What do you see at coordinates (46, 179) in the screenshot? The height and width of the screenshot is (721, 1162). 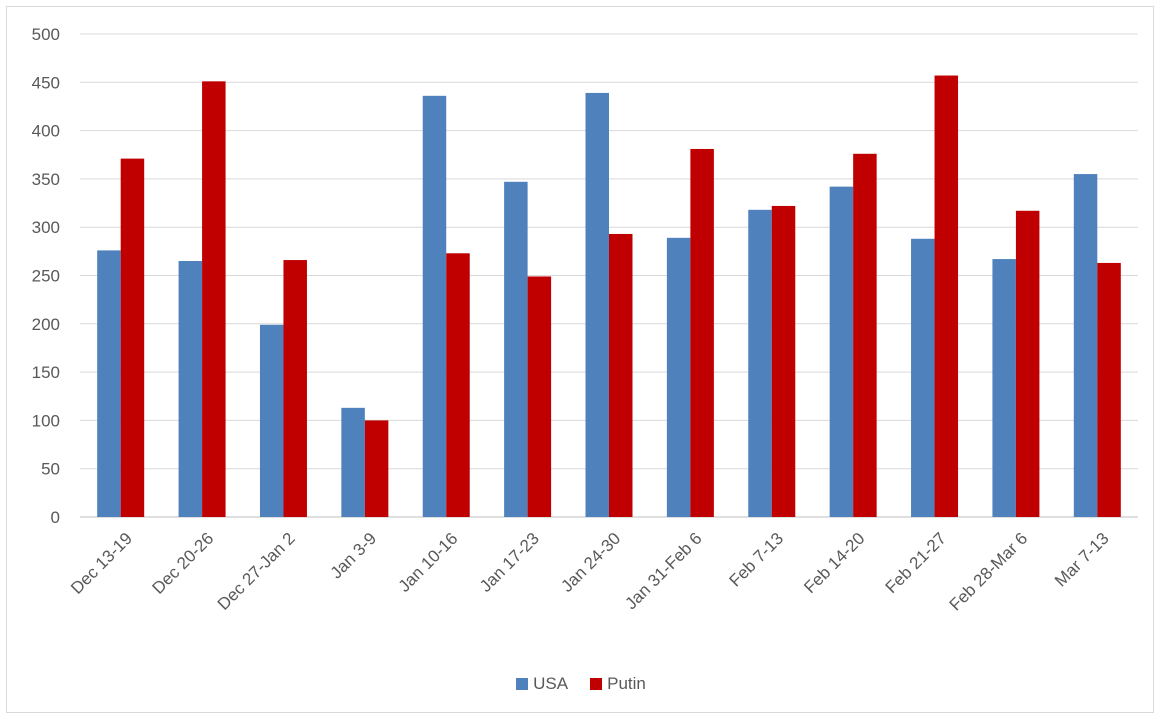 I see `y-tick-label: 350` at bounding box center [46, 179].